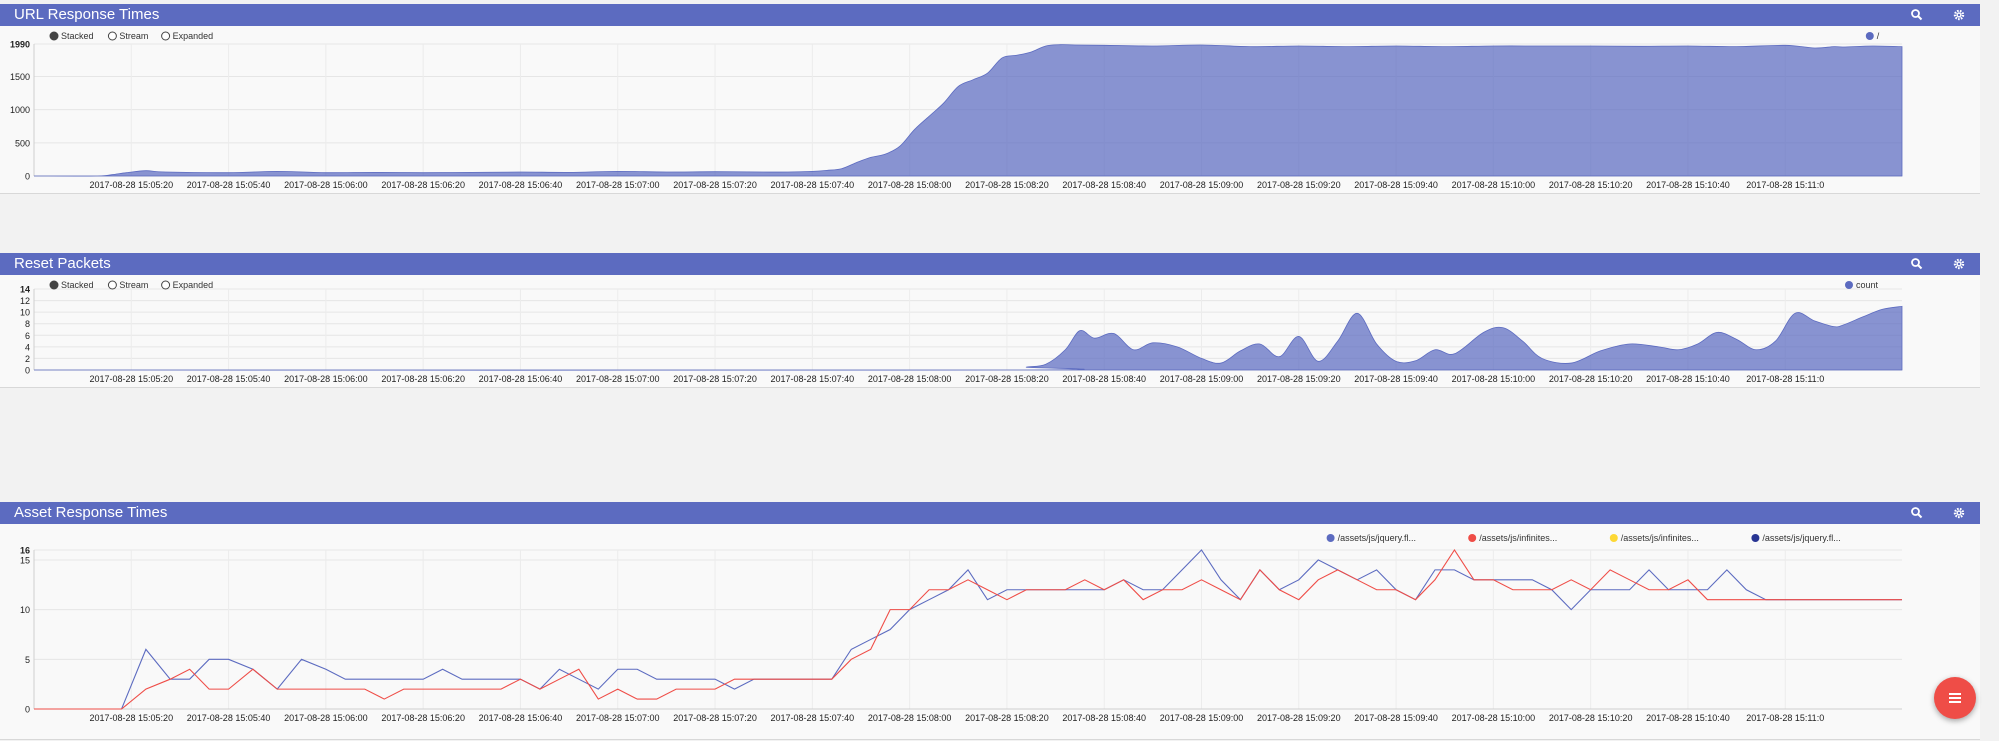 The image size is (1999, 741). Describe the element at coordinates (1396, 718) in the screenshot. I see `x-tick-label: 2017-08-28 15:09:40` at that location.